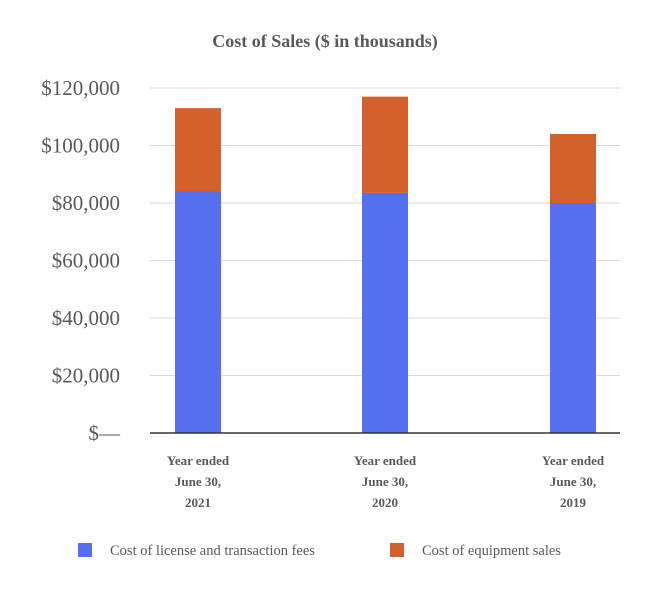  What do you see at coordinates (105, 433) in the screenshot?
I see `y-tick-label: $—` at bounding box center [105, 433].